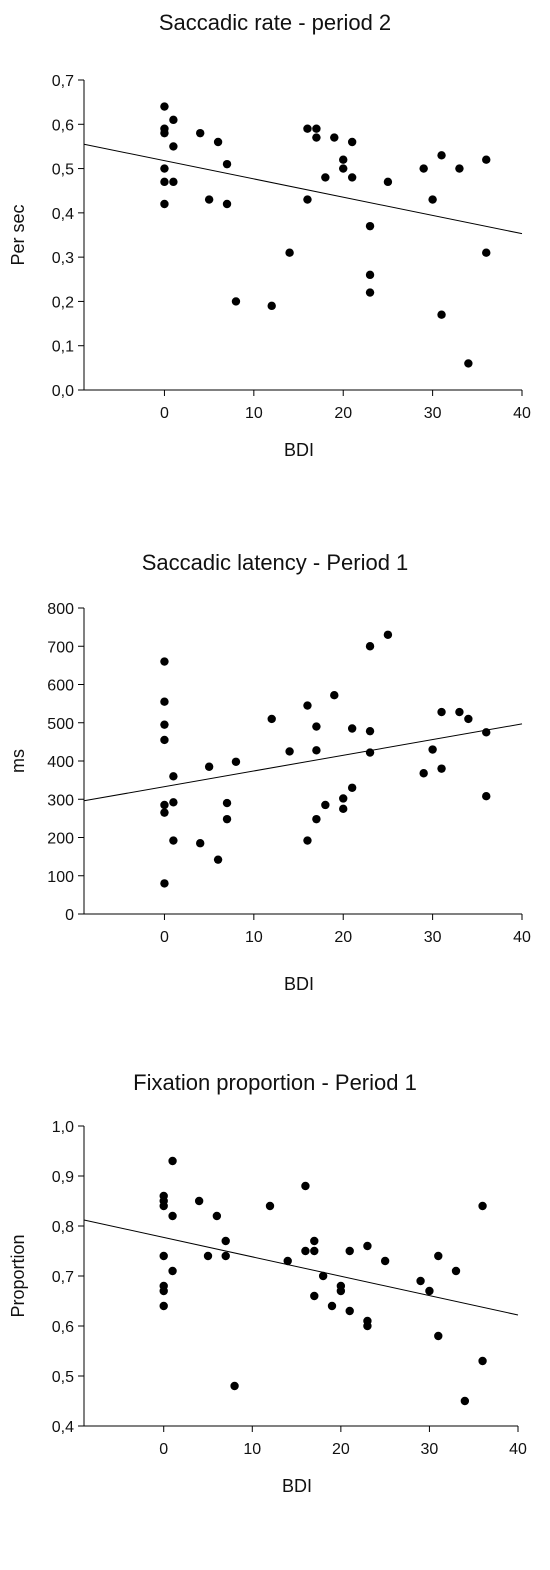 This screenshot has width=550, height=1570. Describe the element at coordinates (63, 347) in the screenshot. I see `y-tick-label: 0,1` at that location.